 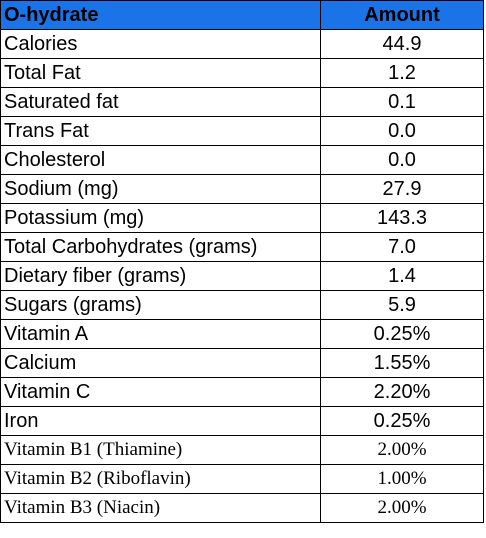 I want to click on nutrient-amount: 2.20%, so click(x=402, y=392).